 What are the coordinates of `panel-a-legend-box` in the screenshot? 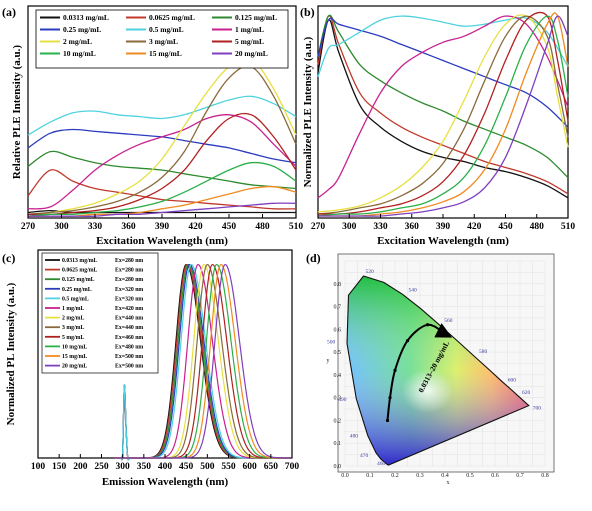 It's located at (162, 39).